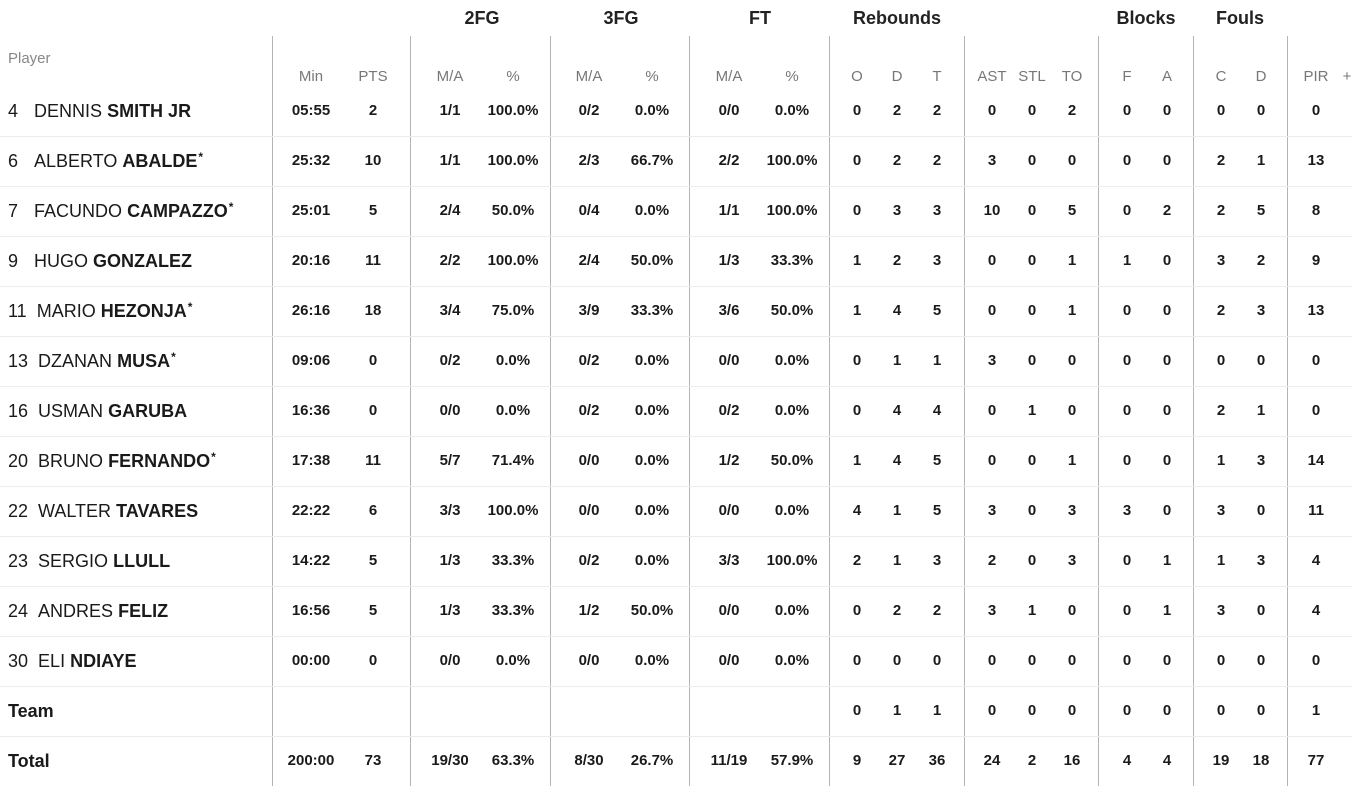  Describe the element at coordinates (897, 360) in the screenshot. I see `stat-reb-d: 1` at that location.